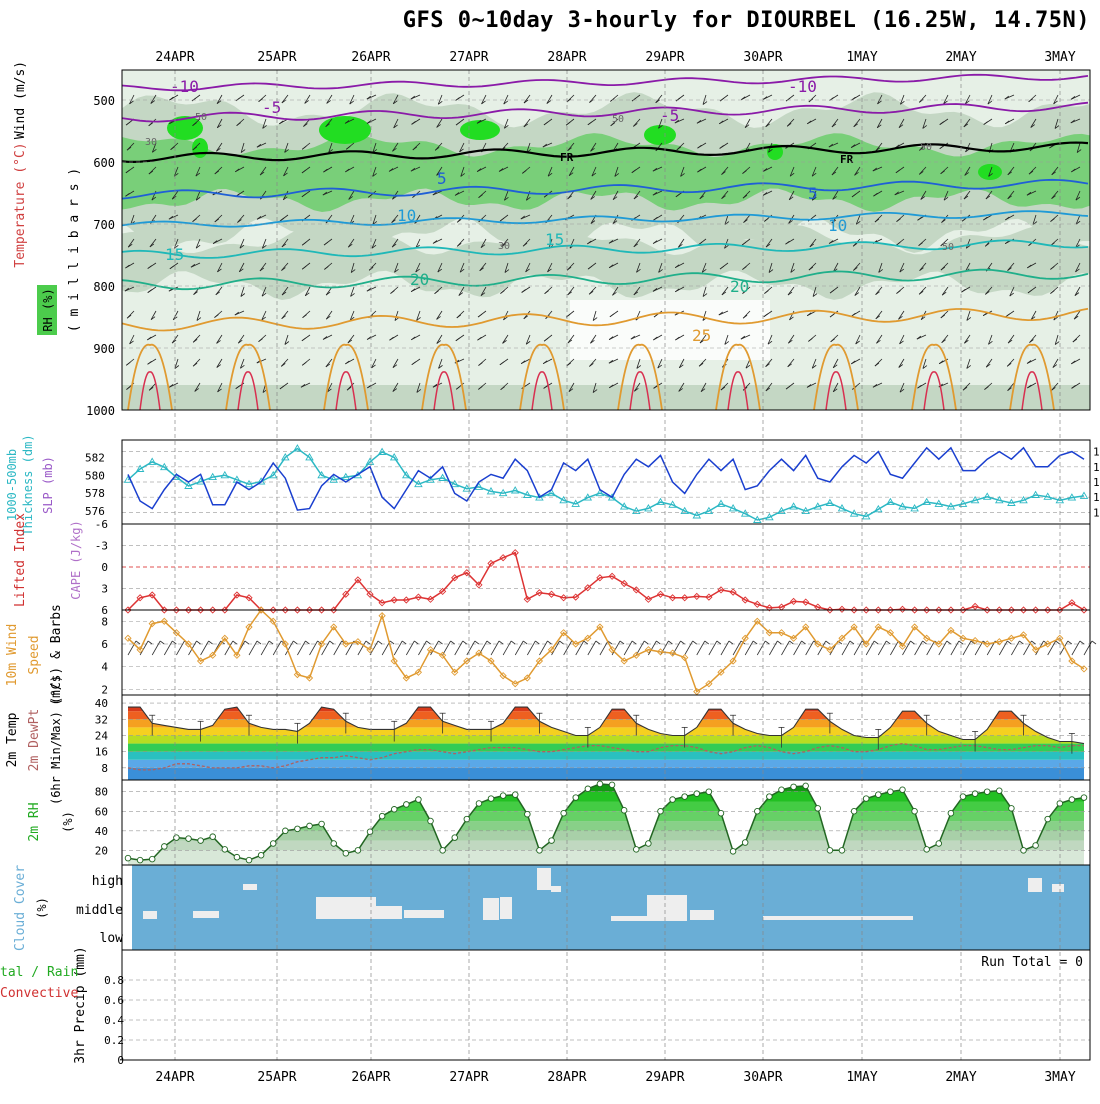 This screenshot has height=1104, width=1100. What do you see at coordinates (1032, 962) in the screenshot?
I see `run-total-label: Run Total = 0` at bounding box center [1032, 962].